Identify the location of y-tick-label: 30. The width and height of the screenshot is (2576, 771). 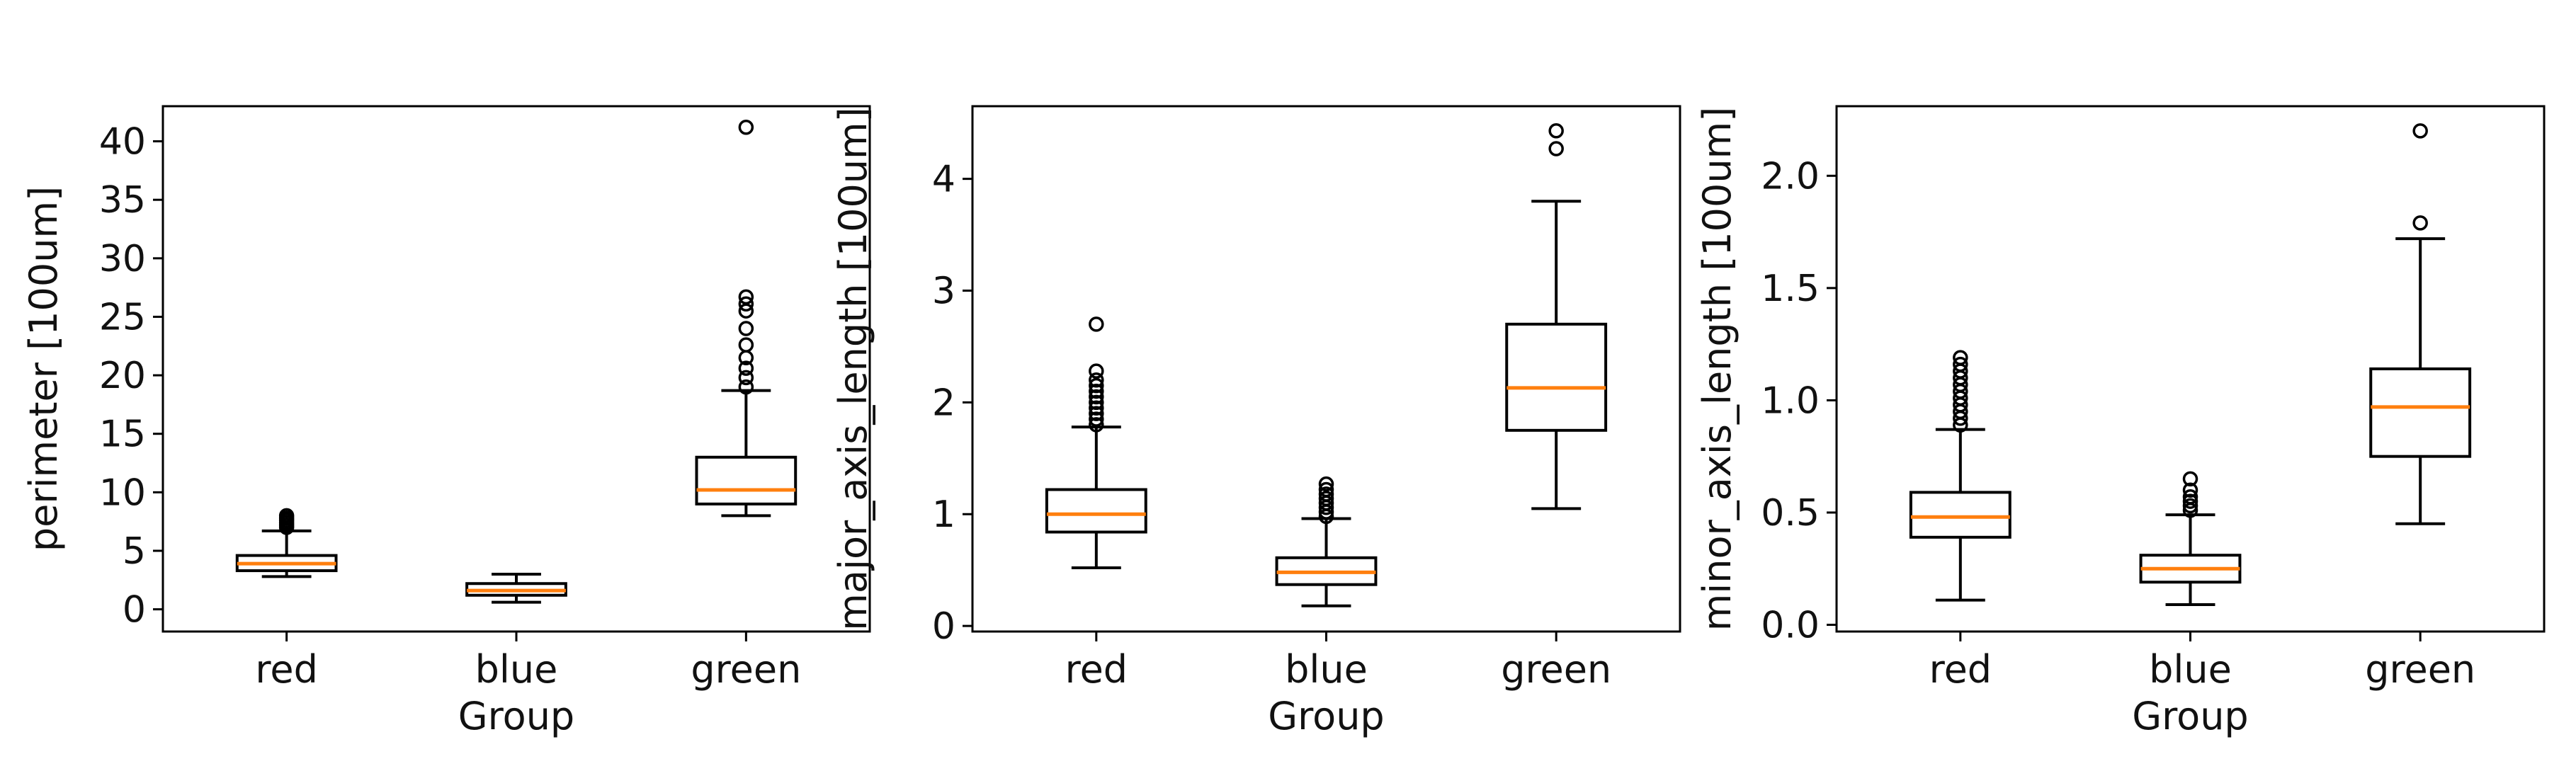
(122, 259).